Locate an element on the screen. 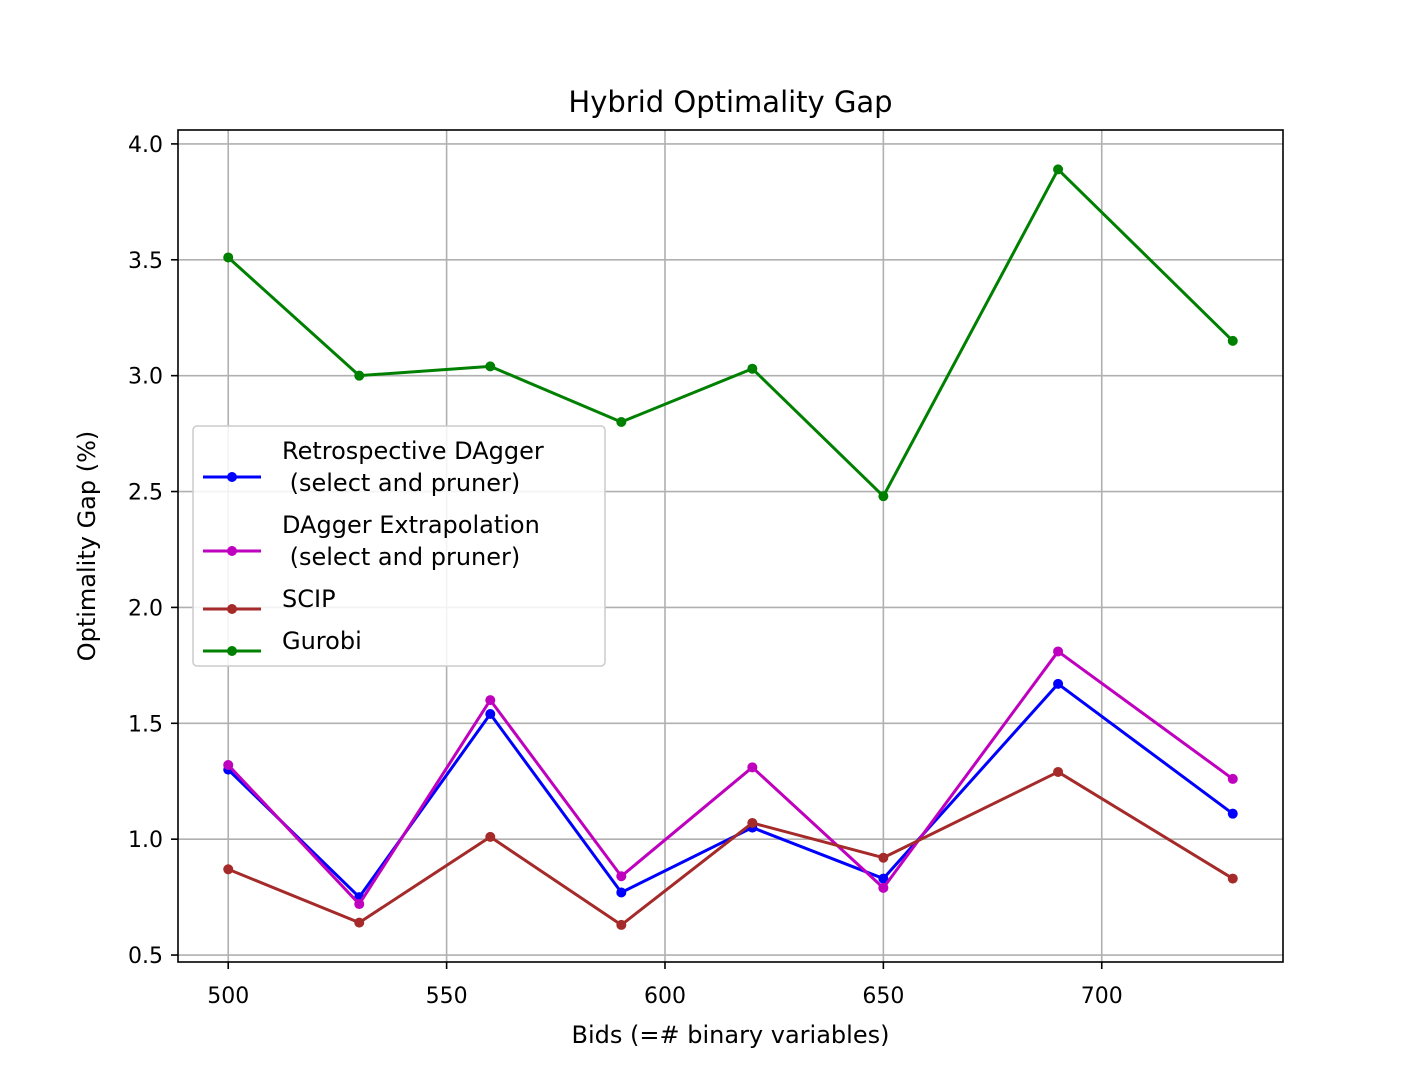 The height and width of the screenshot is (1082, 1426). y-tick-label: 0.5 is located at coordinates (145, 956).